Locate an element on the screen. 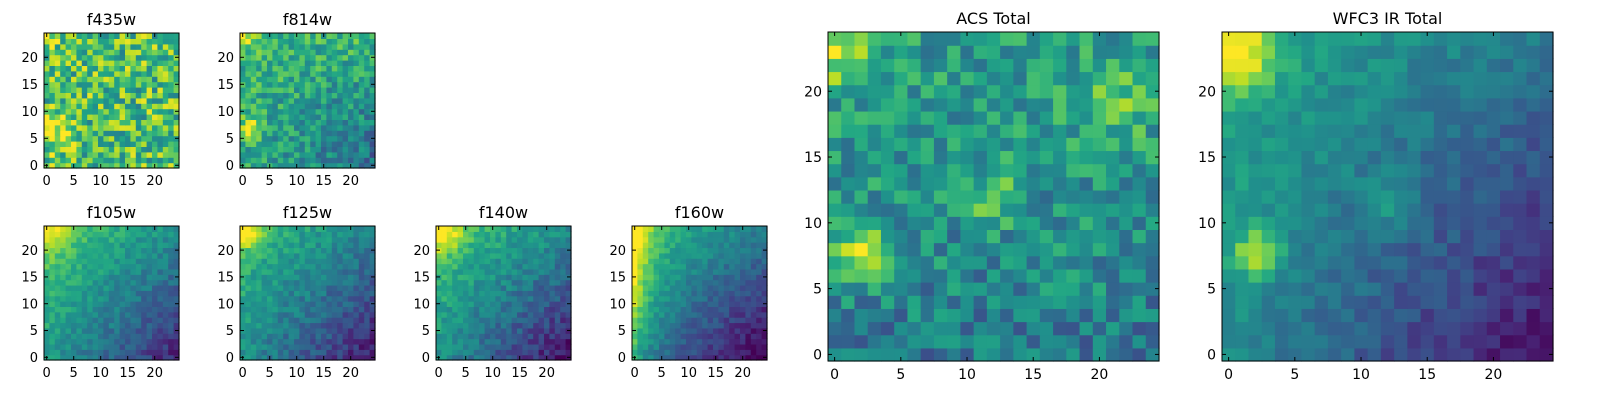  y-tick-label: 10 is located at coordinates (617, 304).